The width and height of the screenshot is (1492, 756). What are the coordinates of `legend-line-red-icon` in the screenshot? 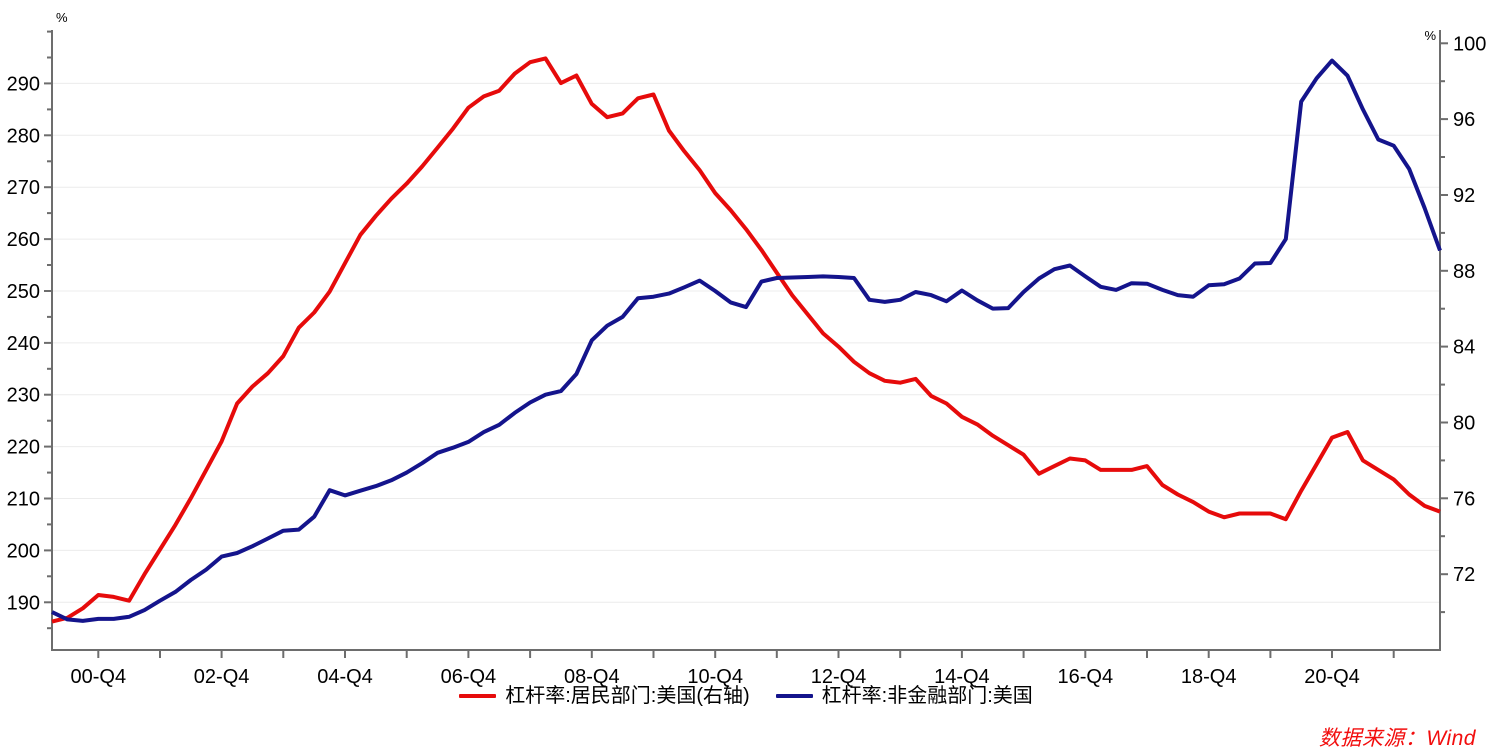 It's located at (478, 696).